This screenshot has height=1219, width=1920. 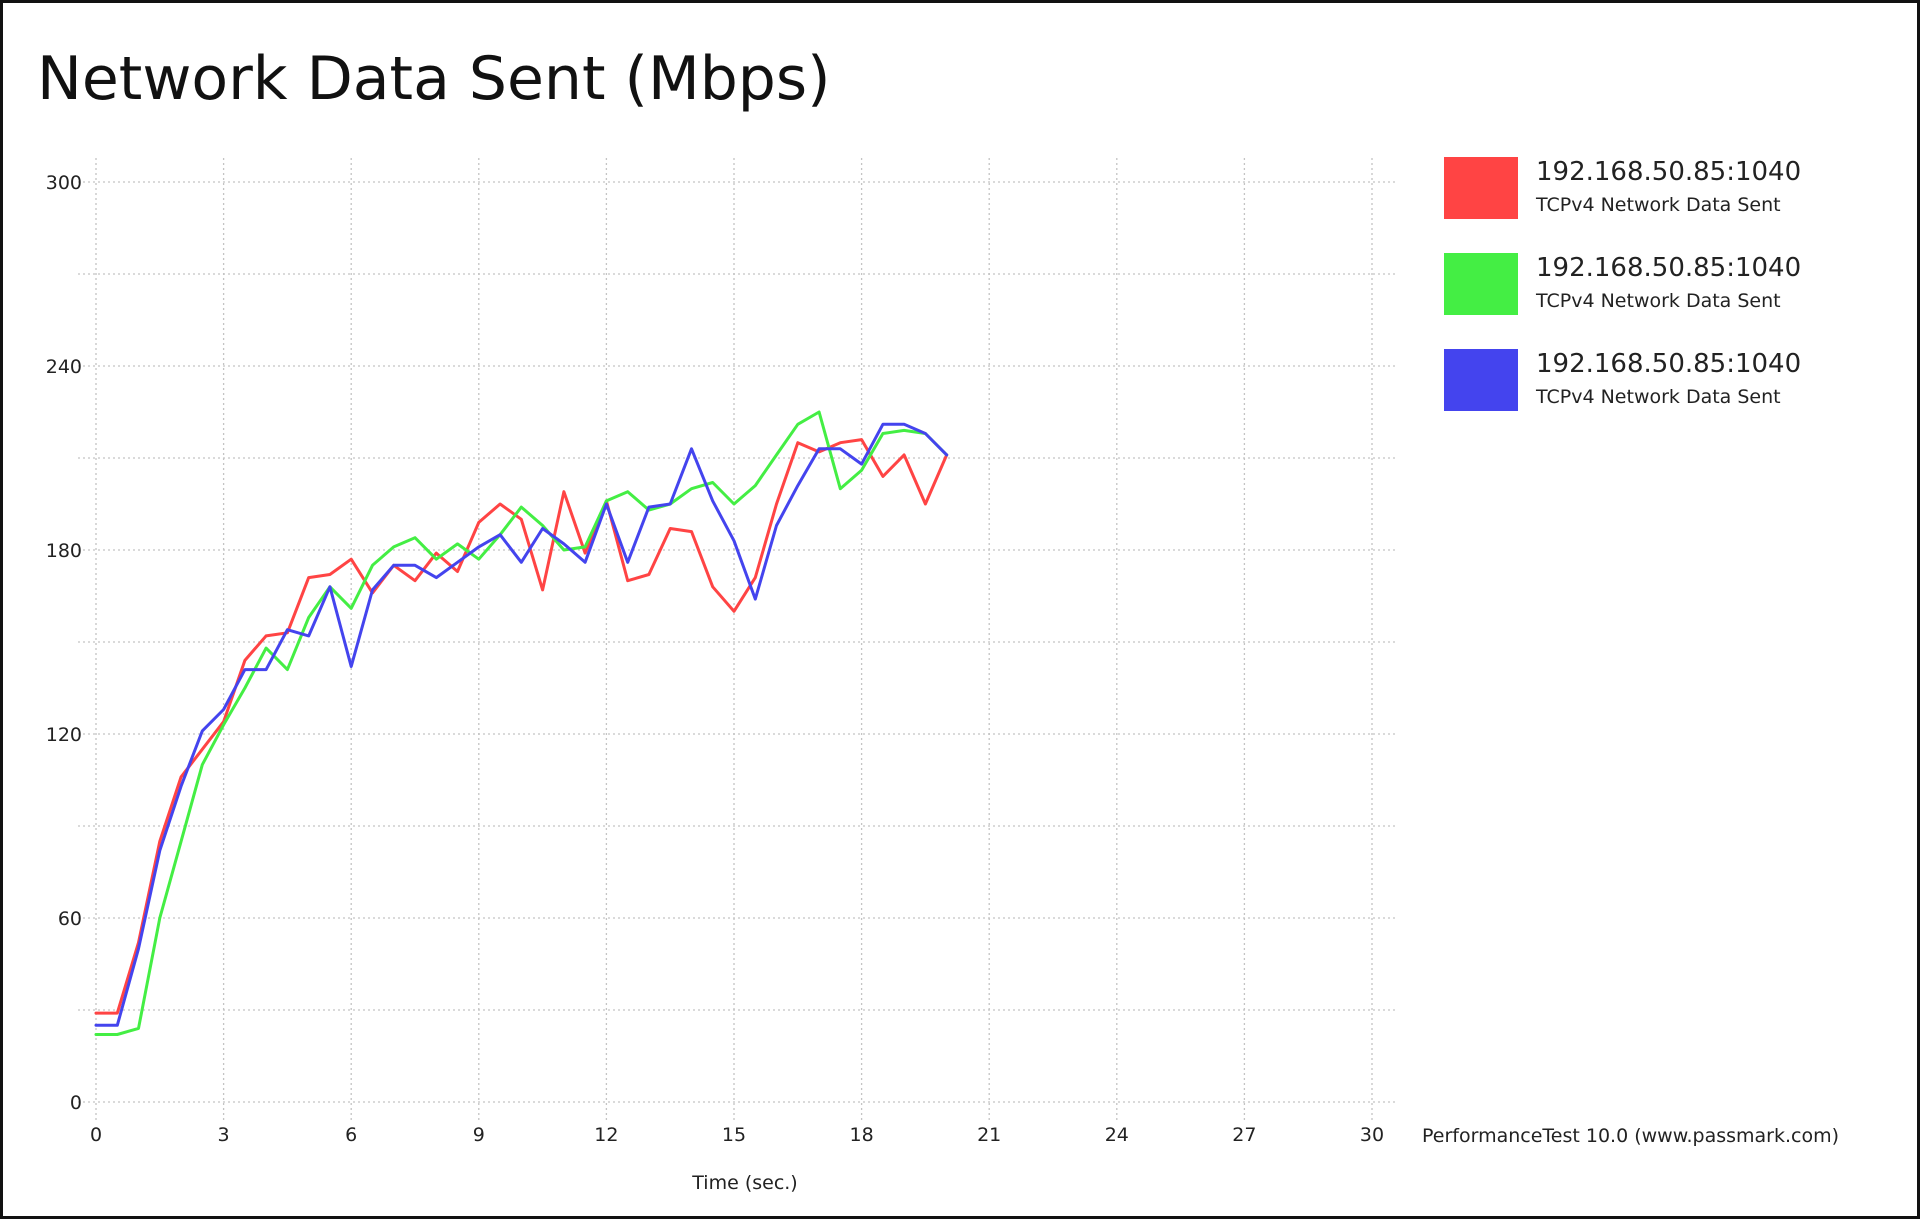 I want to click on y-tick-label: 180, so click(x=64, y=551).